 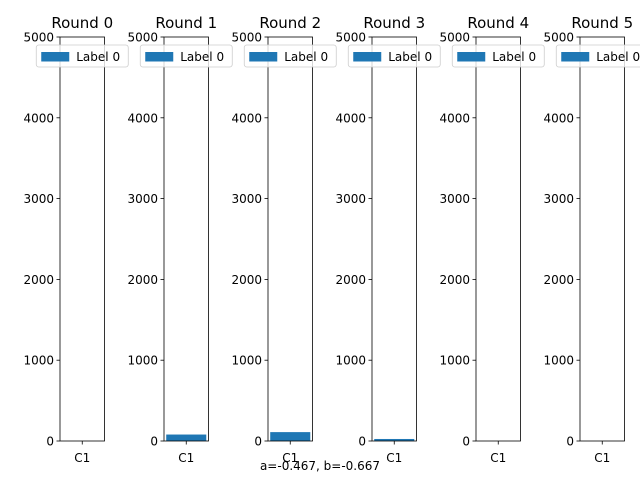 What do you see at coordinates (320, 466) in the screenshot?
I see `figure-caption: a=-0.467, b=-0.667` at bounding box center [320, 466].